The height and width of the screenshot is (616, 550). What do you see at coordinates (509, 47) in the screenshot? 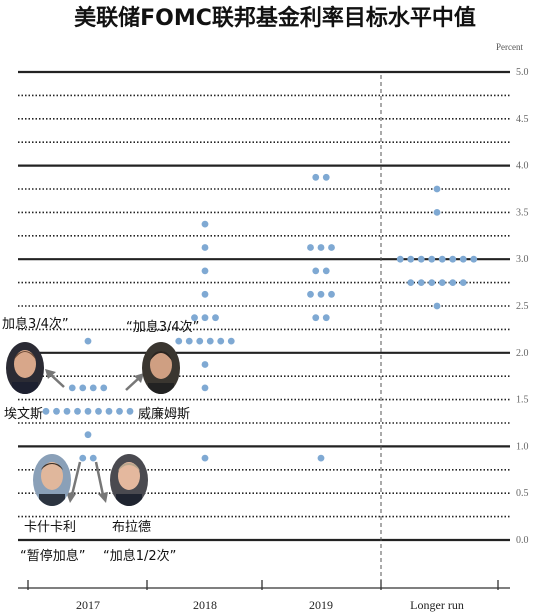
I see `y-axis-unit-label: Percent` at bounding box center [509, 47].